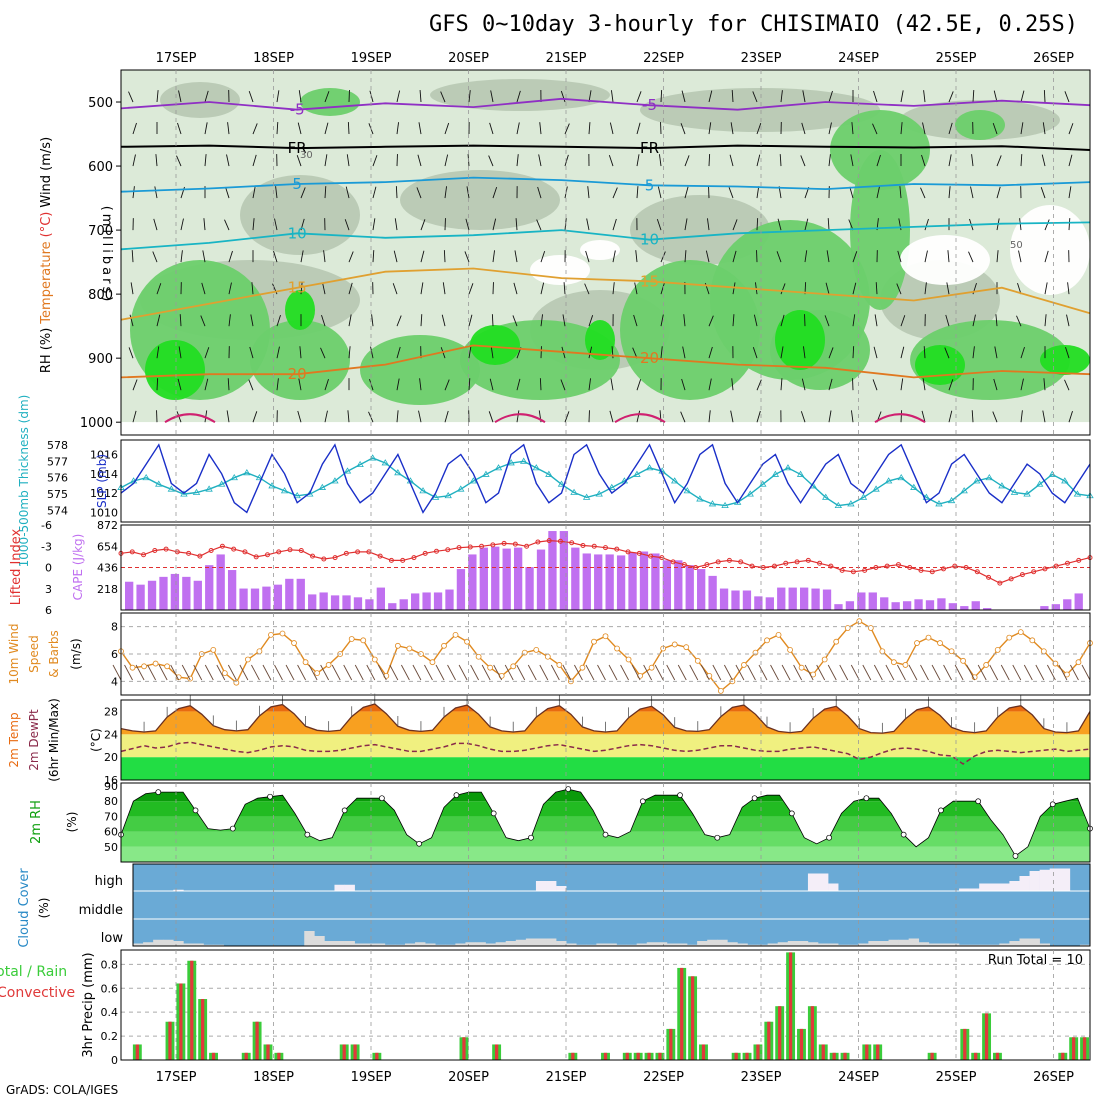 This screenshot has width=1100, height=1100. What do you see at coordinates (44, 908) in the screenshot?
I see `cloud-unit: (%)` at bounding box center [44, 908].